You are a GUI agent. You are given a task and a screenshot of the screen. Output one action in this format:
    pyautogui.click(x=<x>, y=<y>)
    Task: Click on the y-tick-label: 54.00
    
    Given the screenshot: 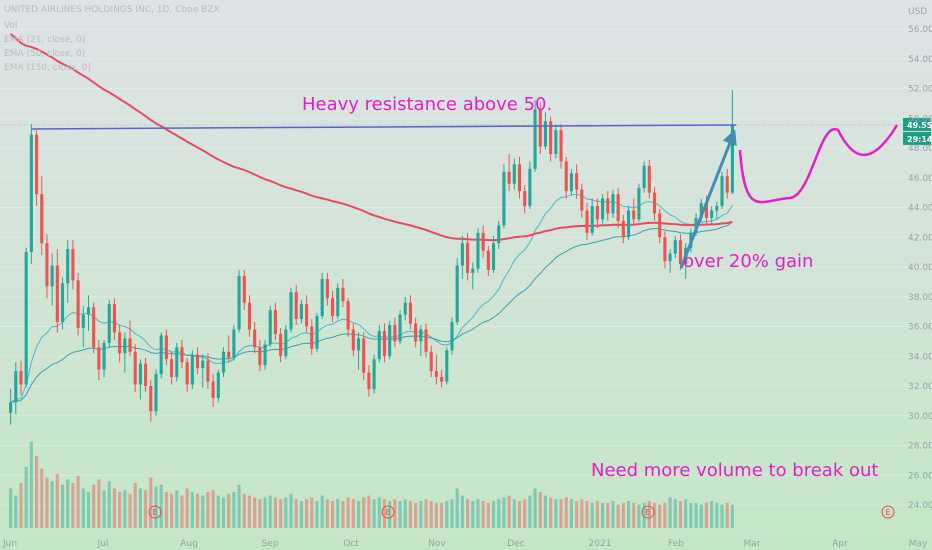 What is the action you would take?
    pyautogui.click(x=920, y=60)
    